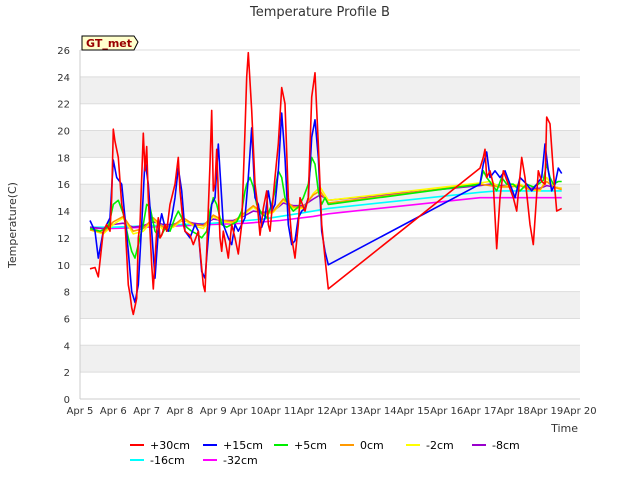  What do you see at coordinates (246, 411) in the screenshot?
I see `x-tick-label: Apr 10` at bounding box center [246, 411].